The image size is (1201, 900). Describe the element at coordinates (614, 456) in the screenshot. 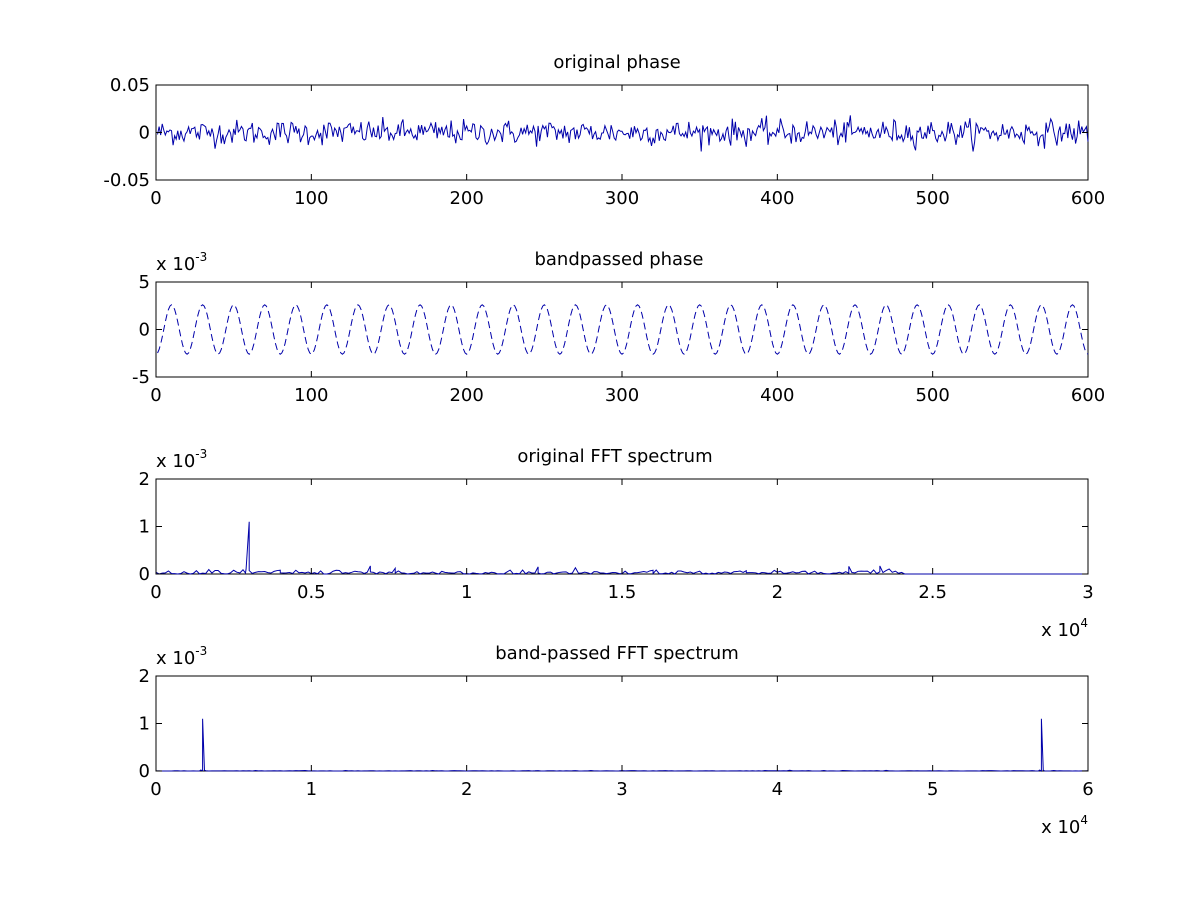

I see `subplot-title: original FFT spectrum` at that location.